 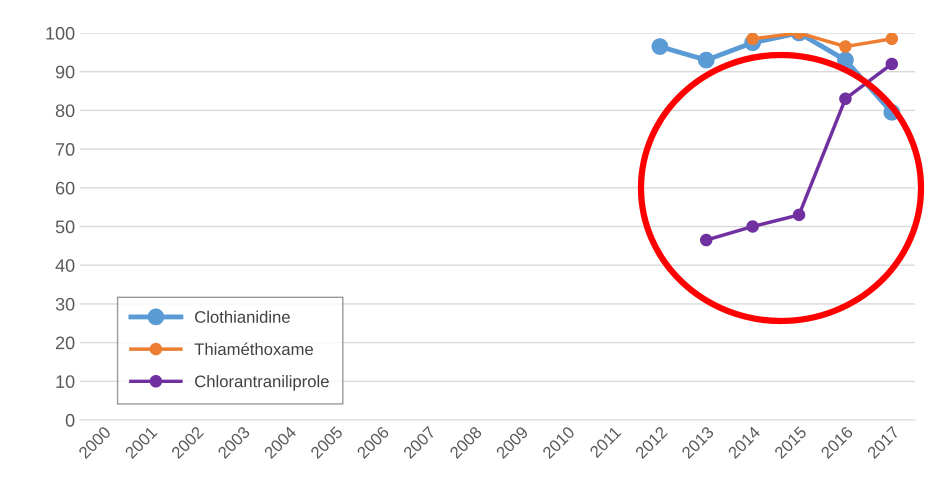 What do you see at coordinates (65, 343) in the screenshot?
I see `y-tick-label: 20` at bounding box center [65, 343].